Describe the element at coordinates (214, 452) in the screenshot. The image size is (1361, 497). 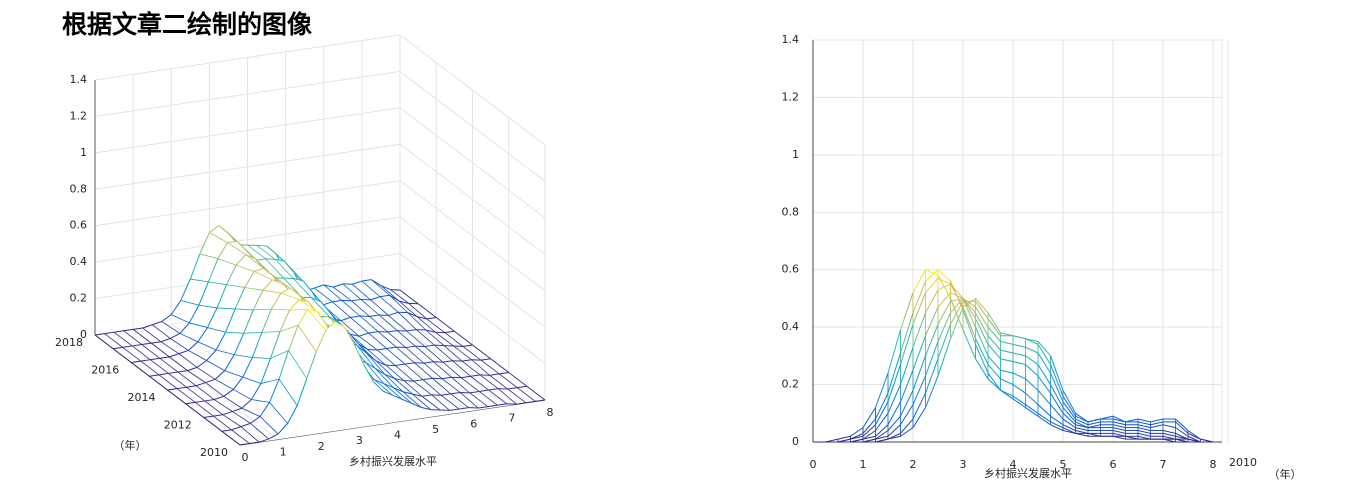
I see `y-tick-label: 2010` at that location.